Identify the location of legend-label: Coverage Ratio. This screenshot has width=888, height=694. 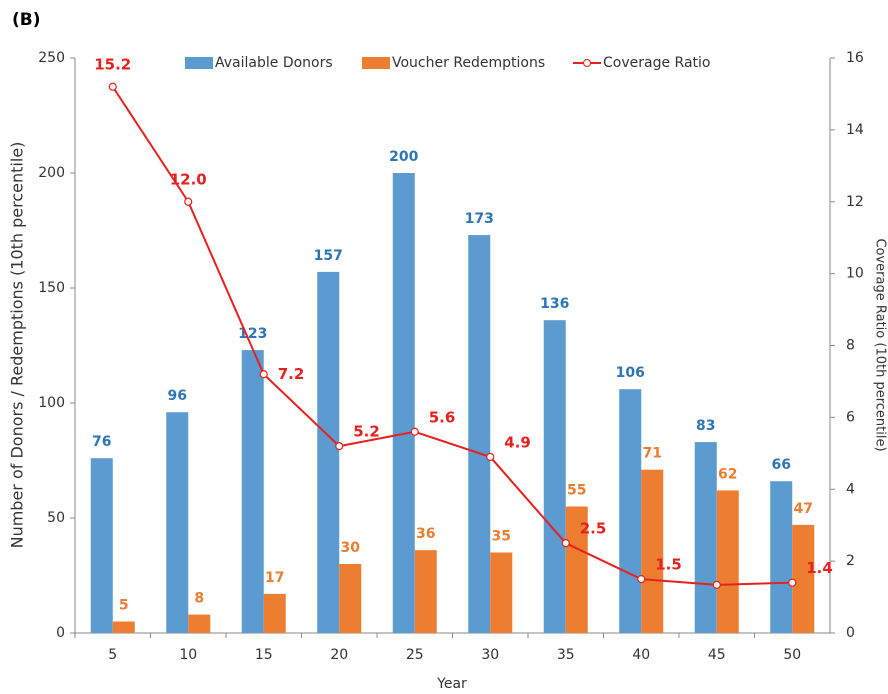
(656, 63).